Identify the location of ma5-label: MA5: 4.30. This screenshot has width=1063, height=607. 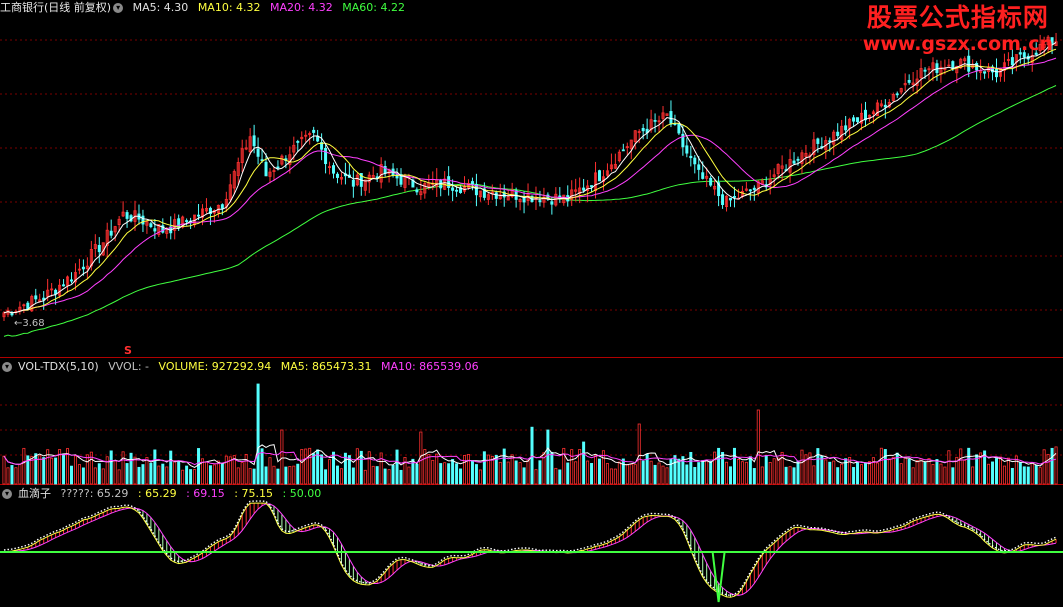
(160, 7).